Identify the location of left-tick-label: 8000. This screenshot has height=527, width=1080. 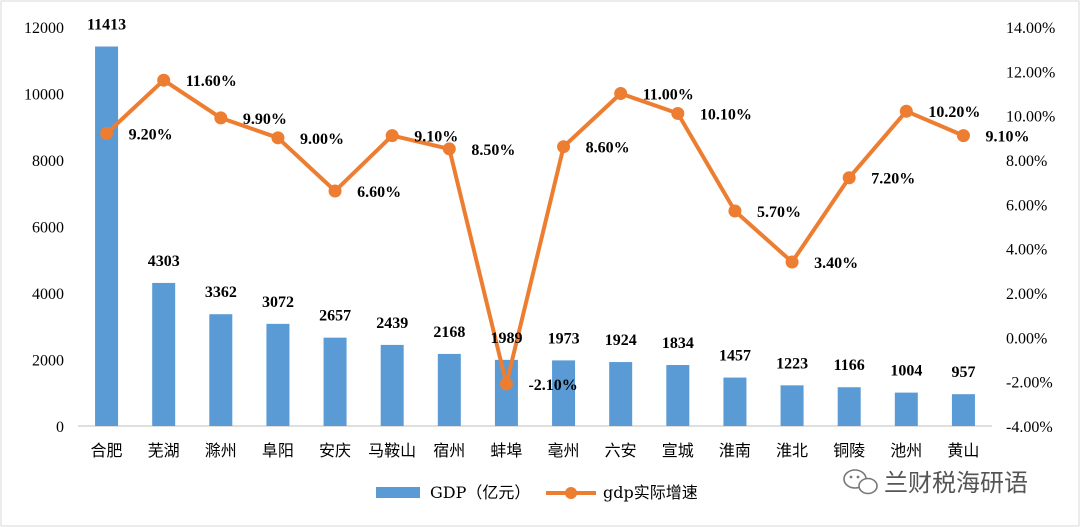
(48, 161).